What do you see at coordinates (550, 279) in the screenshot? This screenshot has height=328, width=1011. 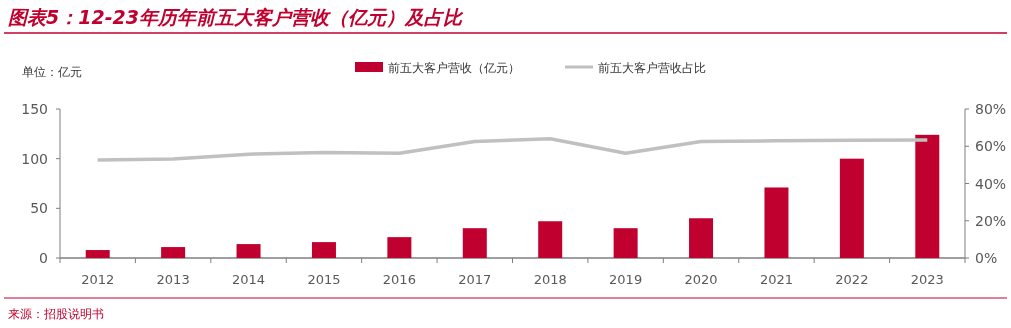 I see `x-tick-label: 2018` at bounding box center [550, 279].